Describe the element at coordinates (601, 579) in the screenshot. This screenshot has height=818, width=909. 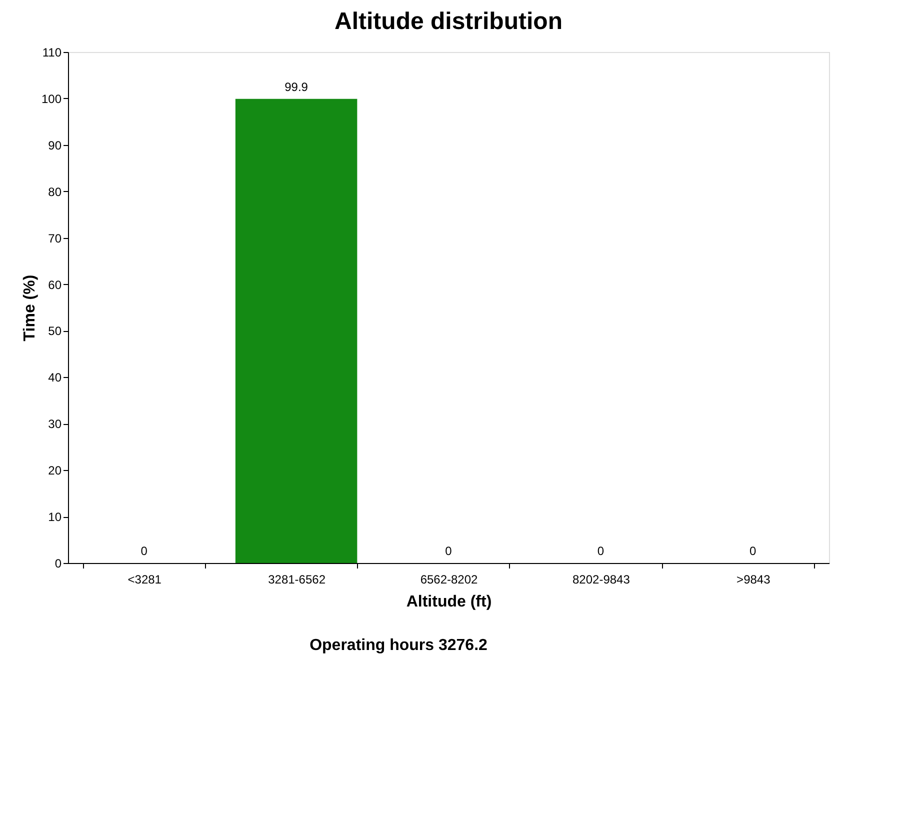
I see `x-tick-label: 8202-9843` at that location.